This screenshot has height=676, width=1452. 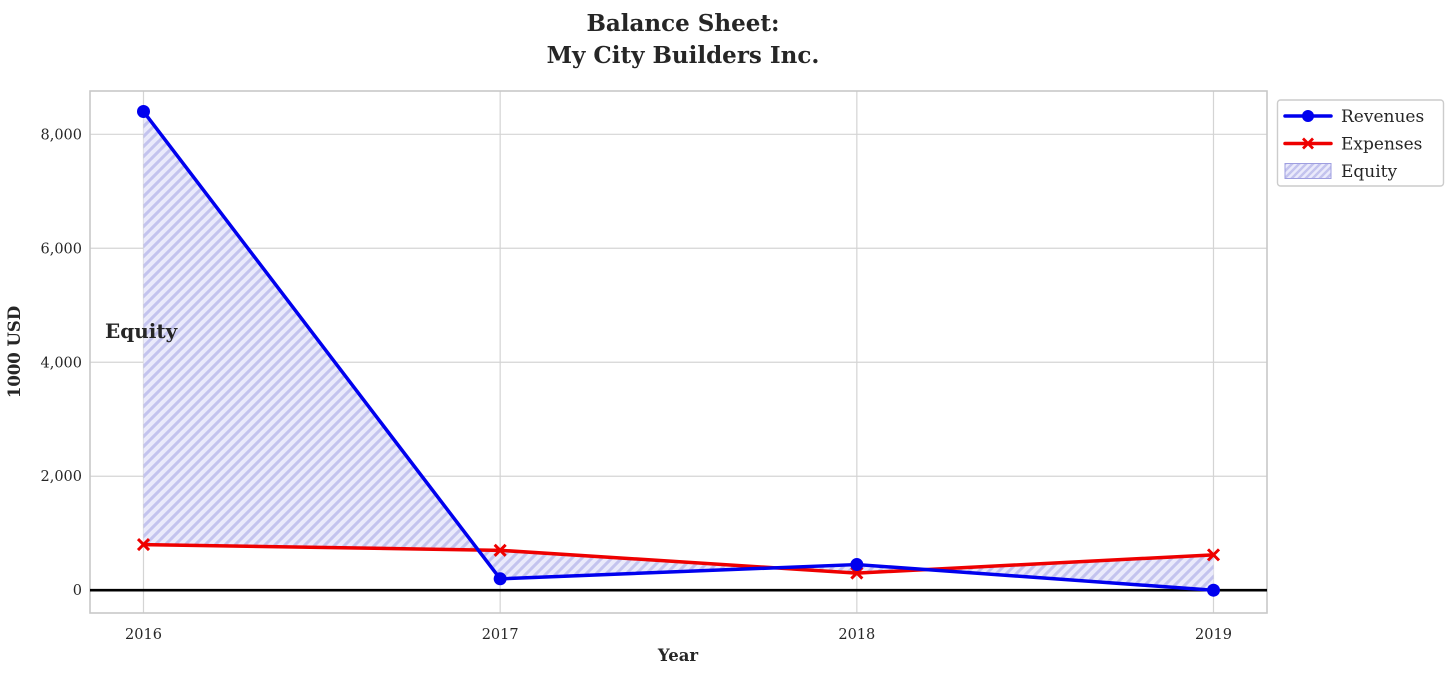 What do you see at coordinates (1369, 172) in the screenshot?
I see `legend-item-label: Equity` at bounding box center [1369, 172].